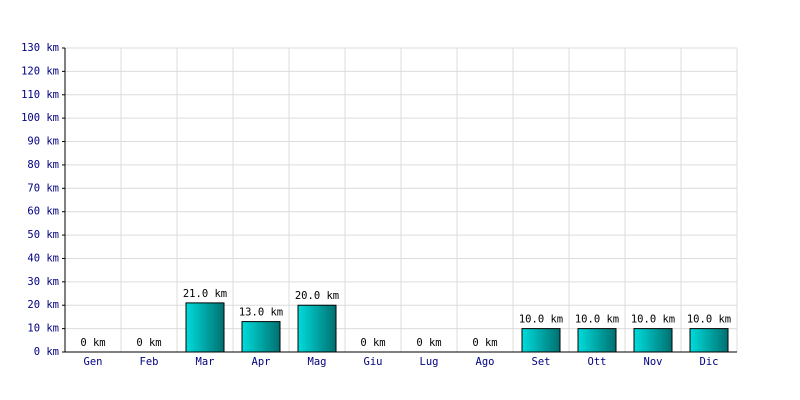 This screenshot has height=400, width=800. I want to click on y-tick-label: 100 km, so click(40, 118).